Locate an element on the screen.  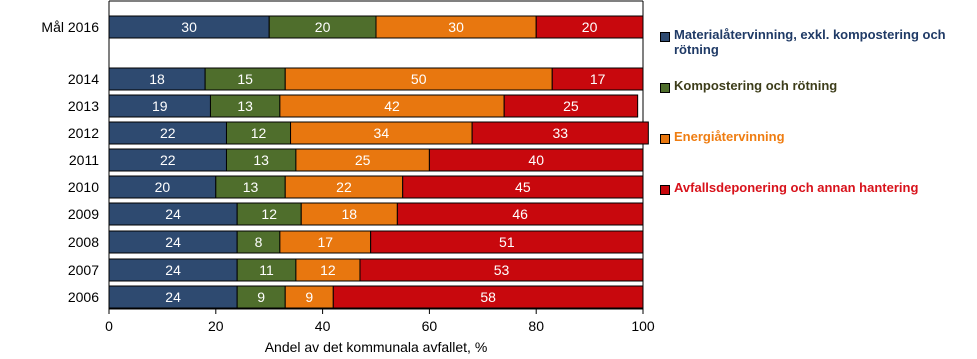
data-label: 8 is located at coordinates (259, 242).